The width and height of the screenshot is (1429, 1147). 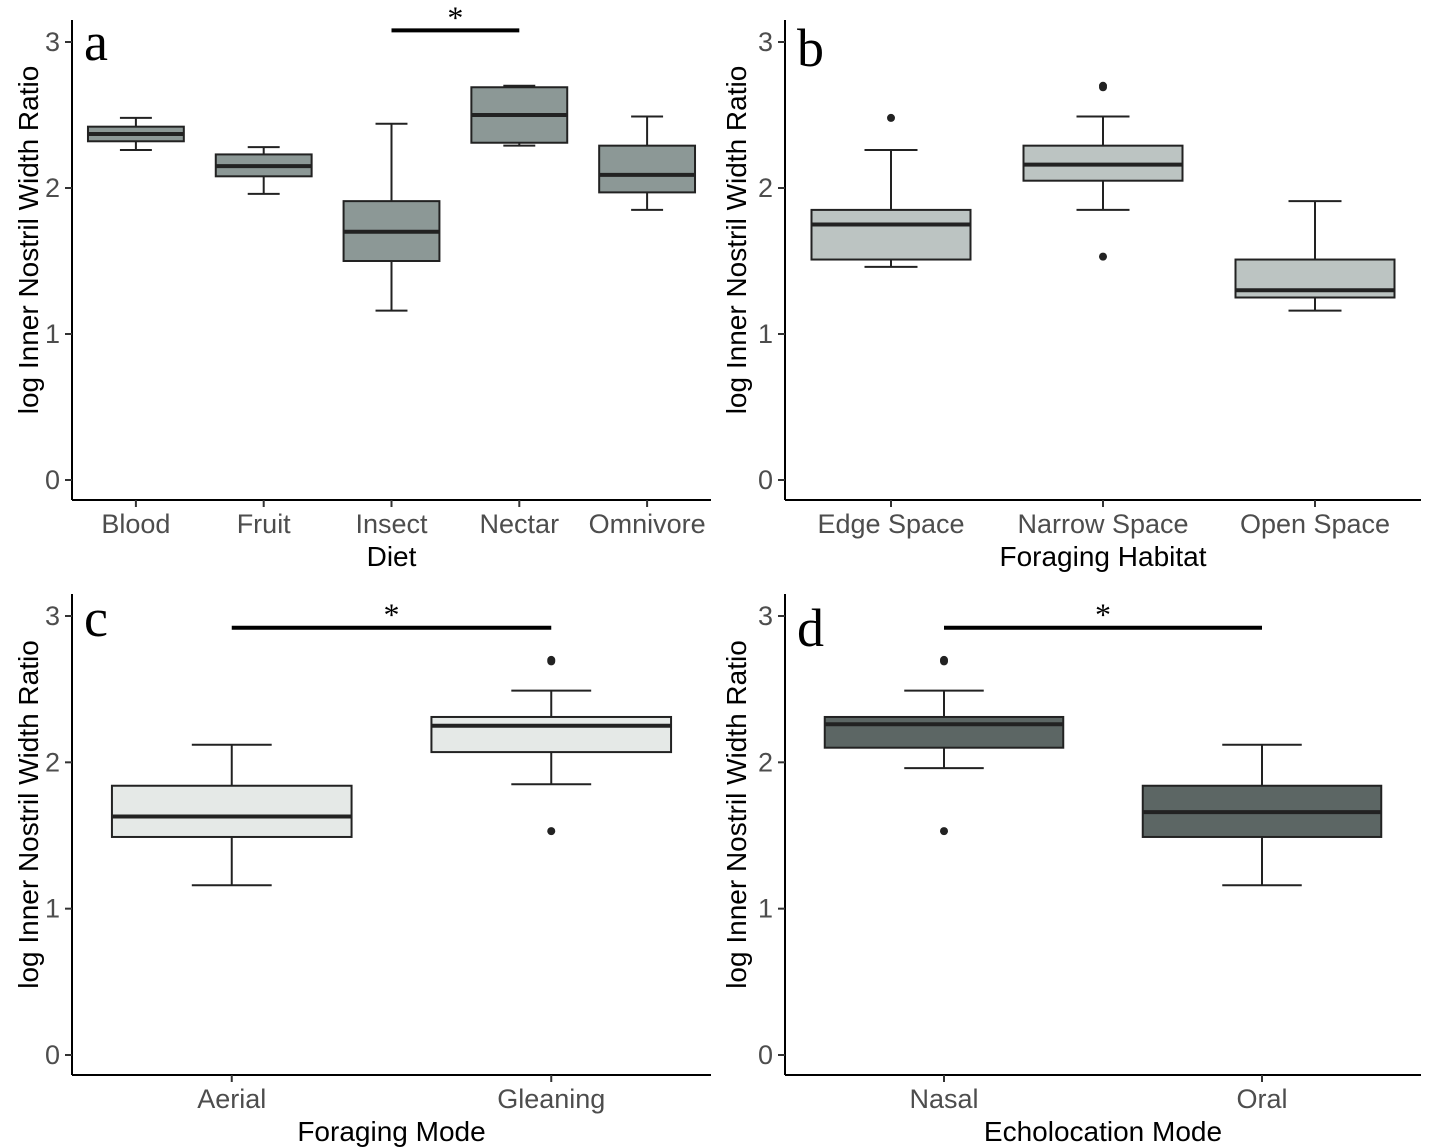 I want to click on x-tick-label: Narrow Space, so click(x=1102, y=524).